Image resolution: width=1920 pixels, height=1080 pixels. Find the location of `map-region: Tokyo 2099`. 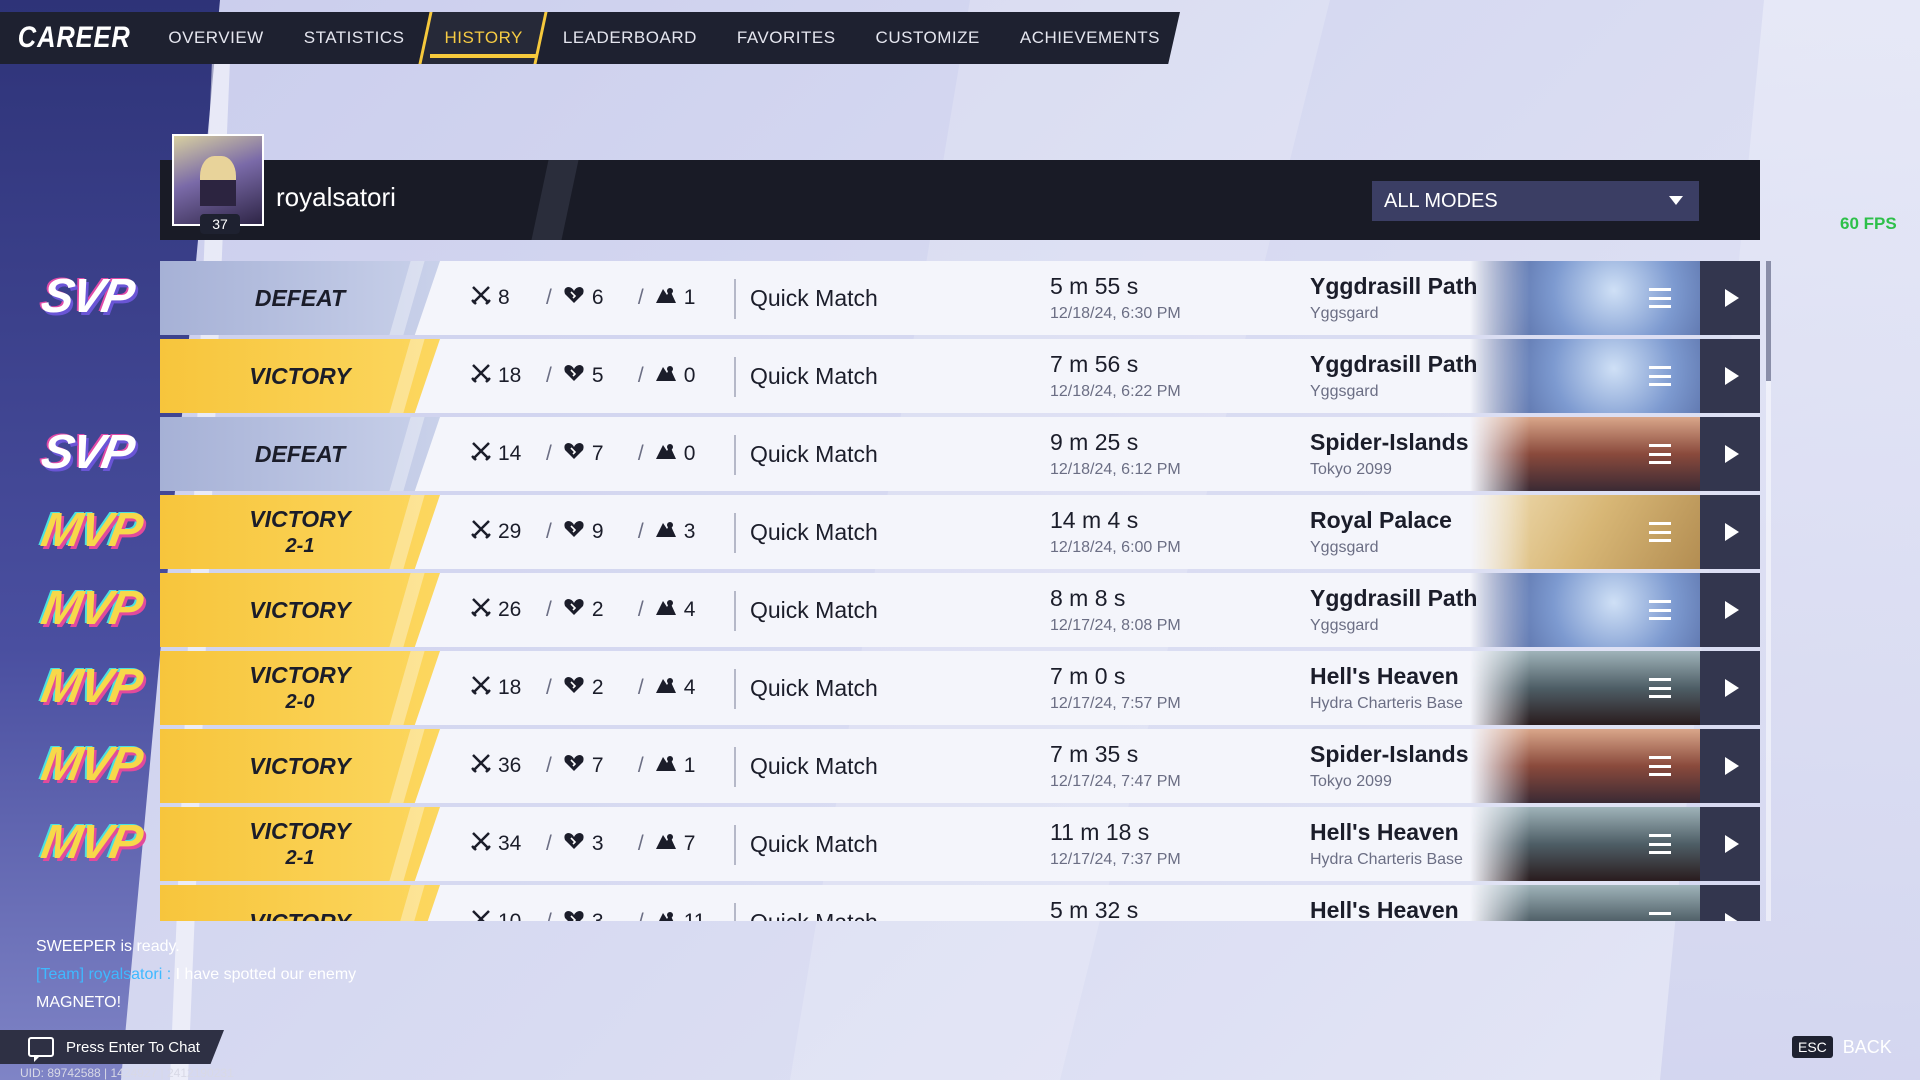

map-region: Tokyo 2099 is located at coordinates (1351, 781).